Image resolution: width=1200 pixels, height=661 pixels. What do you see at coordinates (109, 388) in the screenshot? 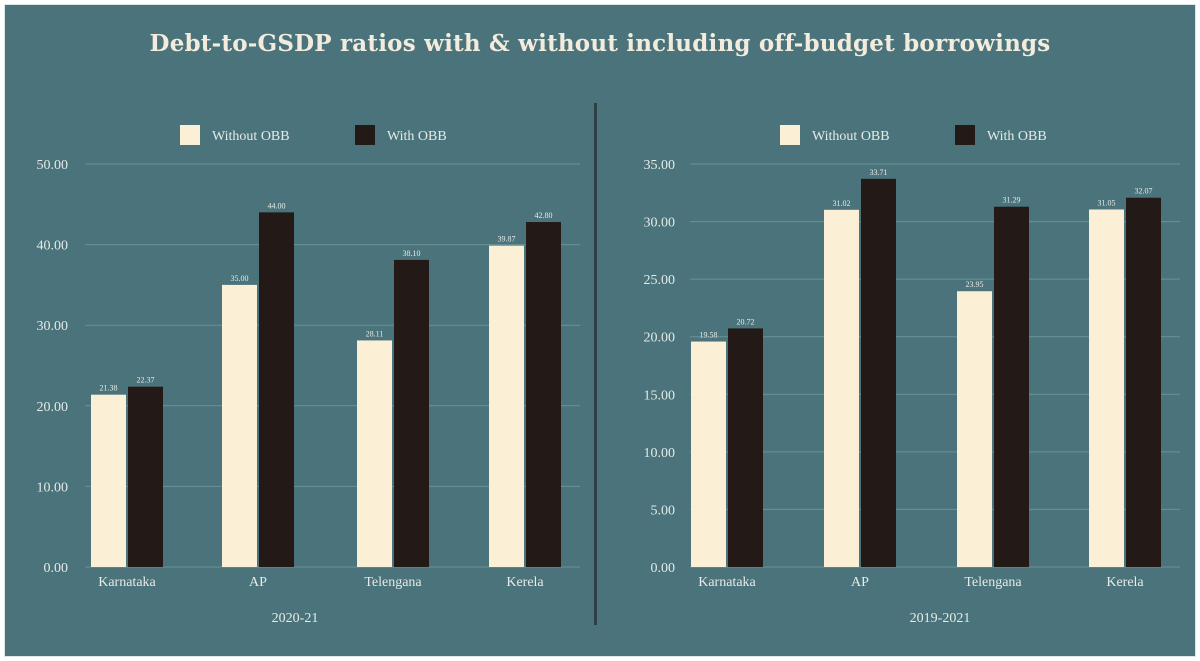
I see `data-label: 21.38` at bounding box center [109, 388].